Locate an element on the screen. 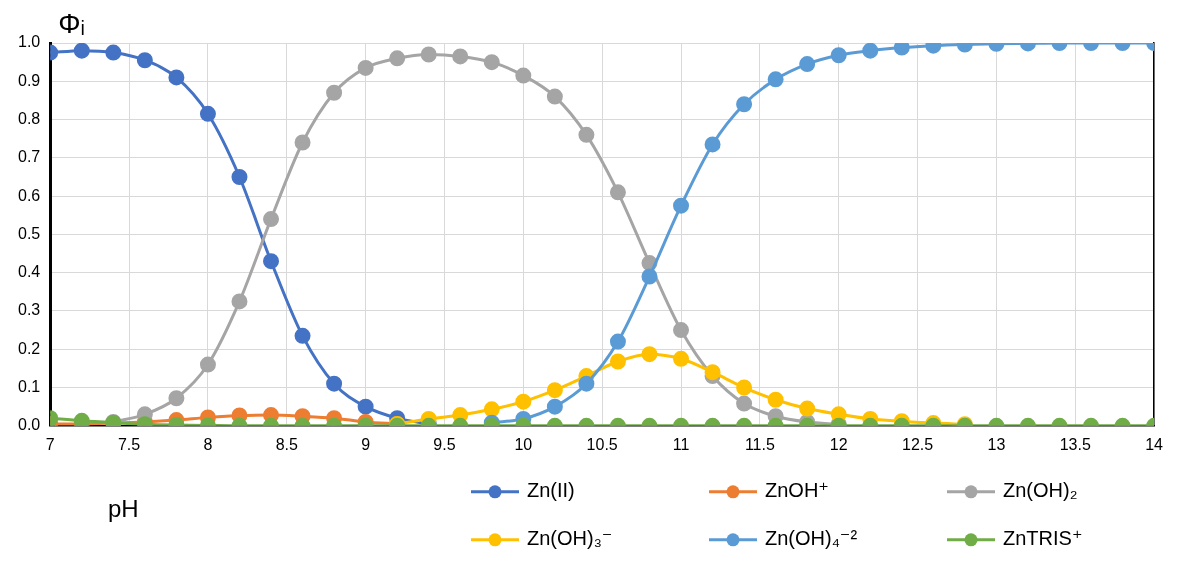 Image resolution: width=1181 pixels, height=565 pixels. legend-label: ZnOH⁺ is located at coordinates (797, 490).